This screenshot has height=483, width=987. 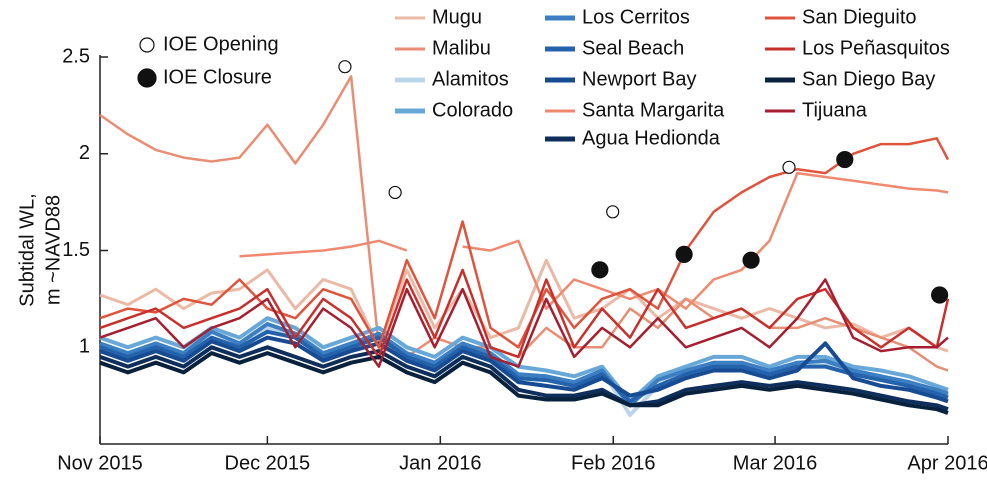 What do you see at coordinates (440, 463) in the screenshot?
I see `x-tick-label: Jan 2016` at bounding box center [440, 463].